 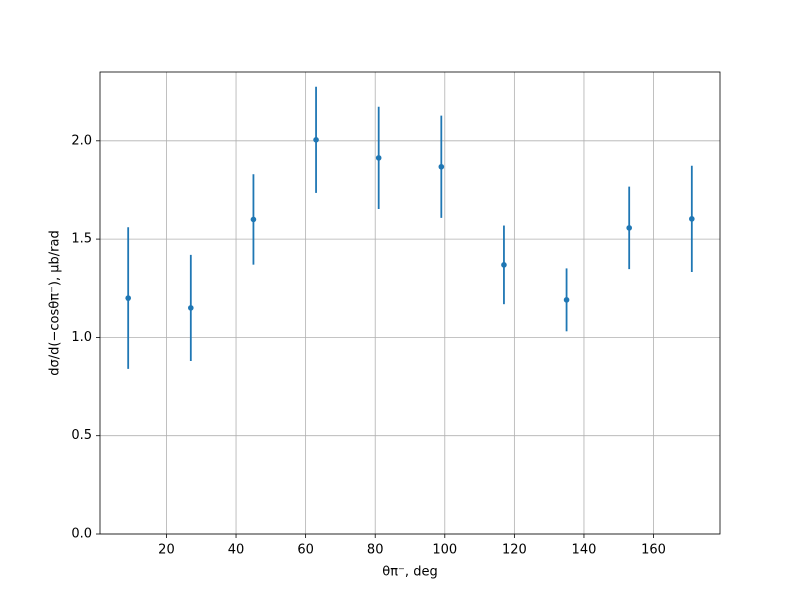 What do you see at coordinates (375, 550) in the screenshot?
I see `x-tick-label: 80` at bounding box center [375, 550].